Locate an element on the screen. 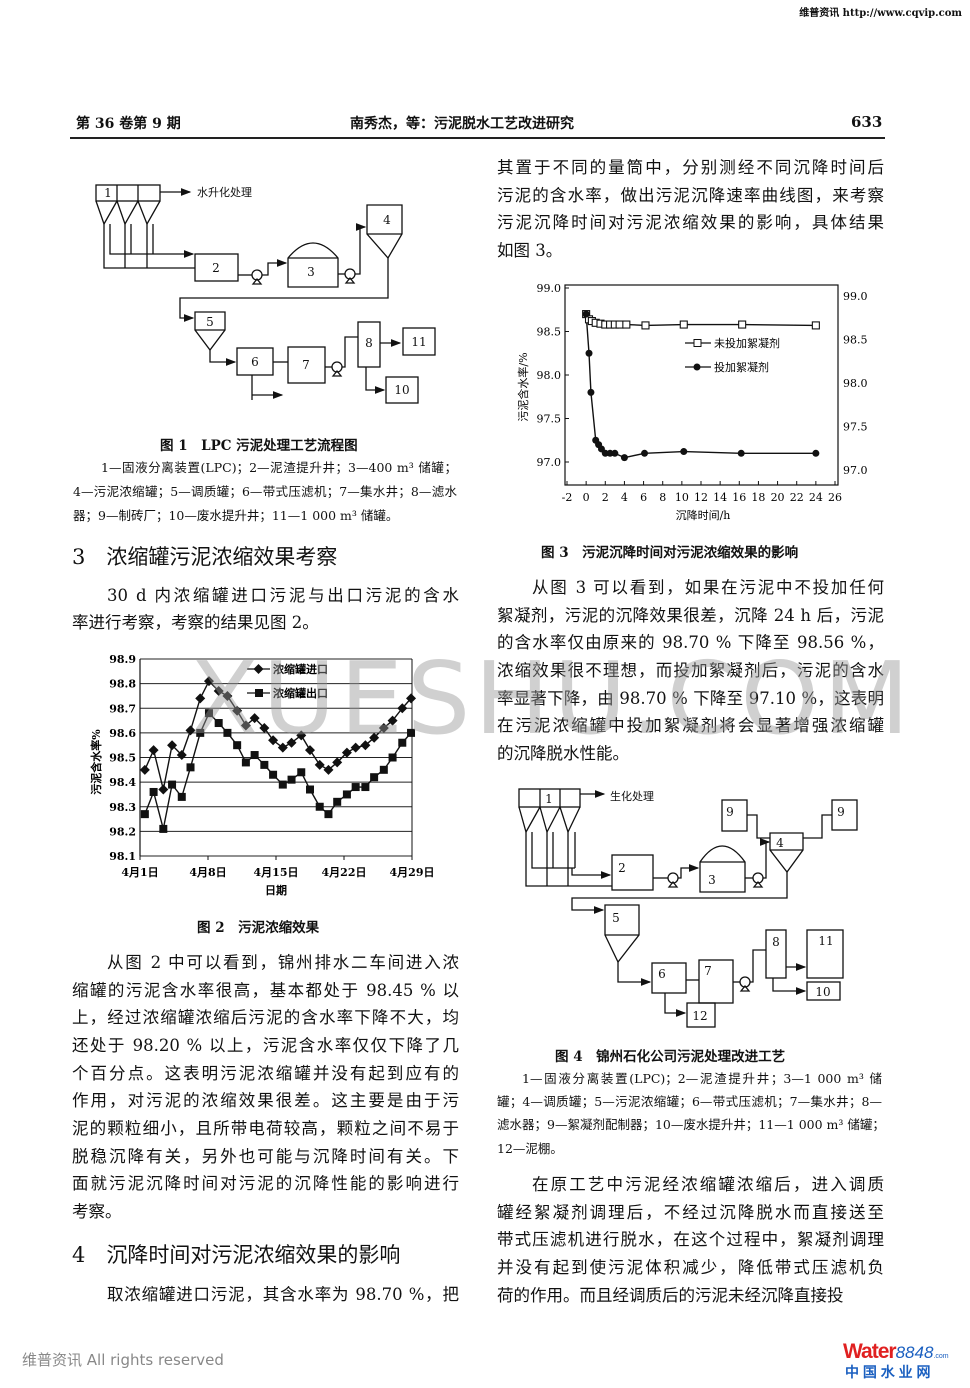 This screenshot has width=970, height=1388. x-tick-label: 22 is located at coordinates (797, 497).